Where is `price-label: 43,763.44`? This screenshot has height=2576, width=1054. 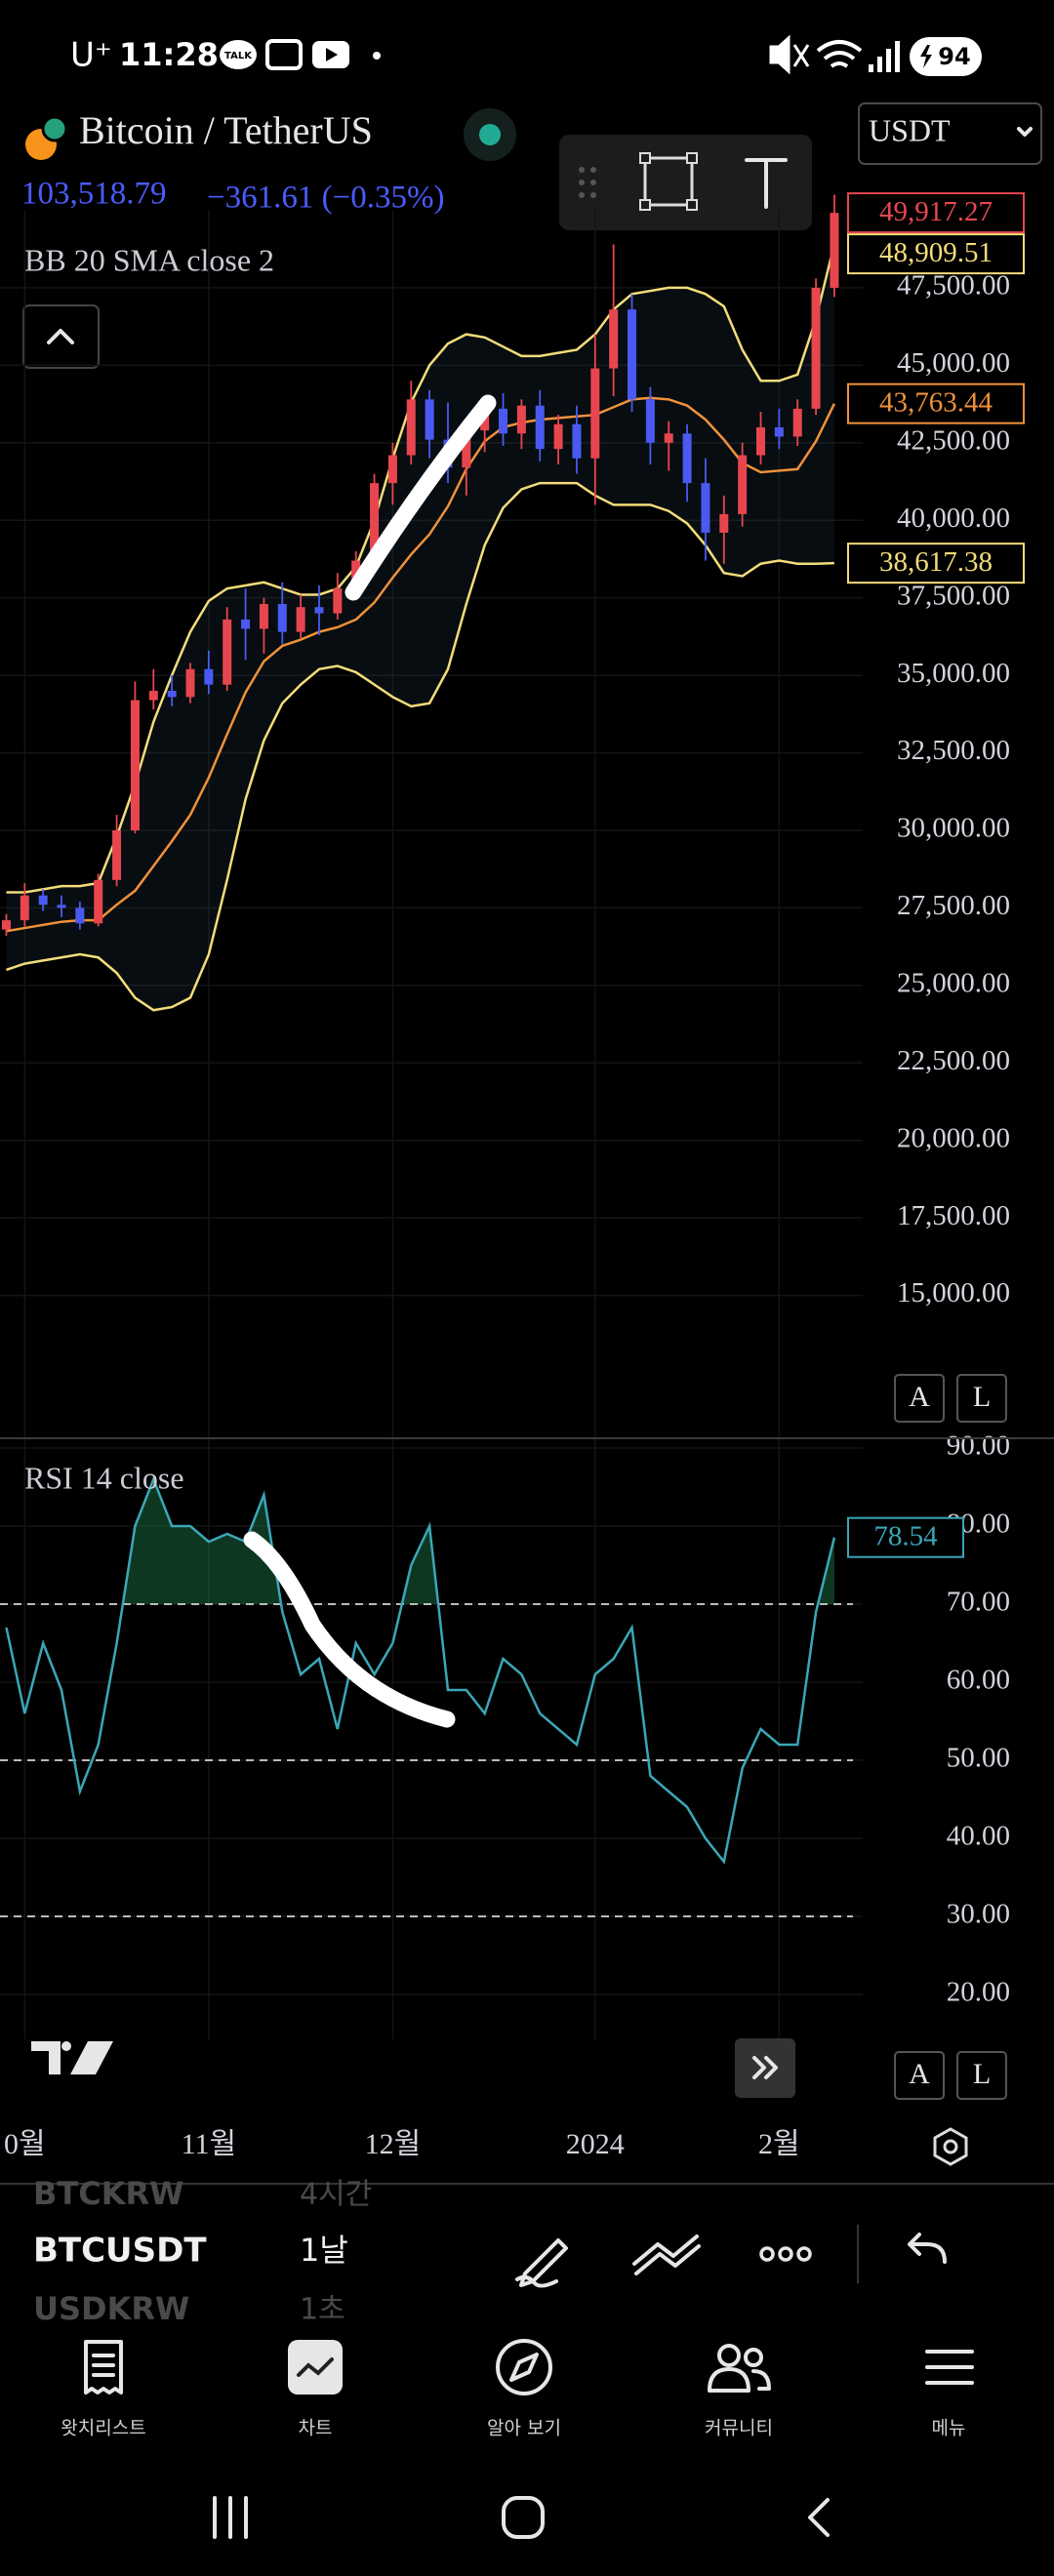 price-label: 43,763.44 is located at coordinates (936, 402).